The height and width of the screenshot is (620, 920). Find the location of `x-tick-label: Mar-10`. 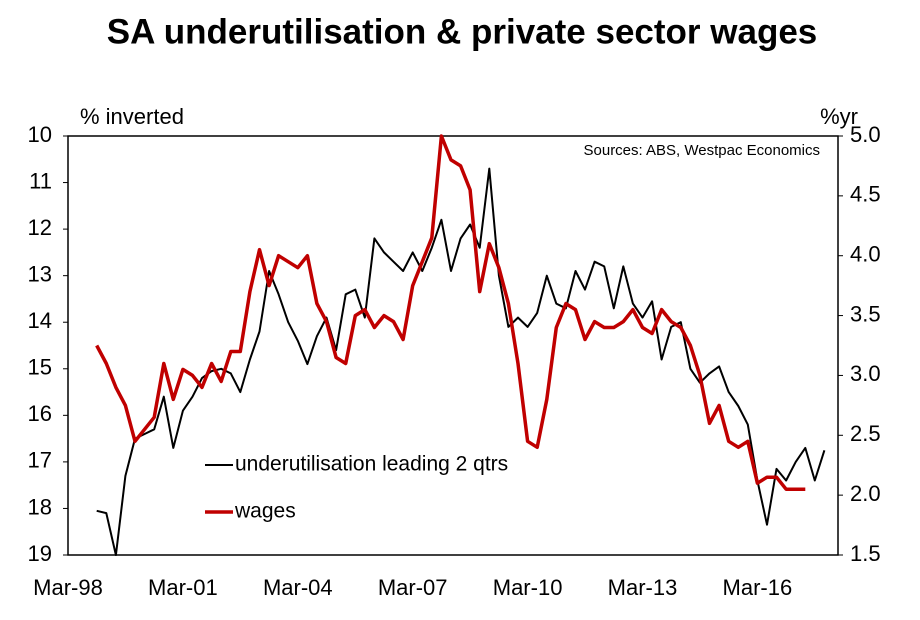

x-tick-label: Mar-10 is located at coordinates (528, 587).